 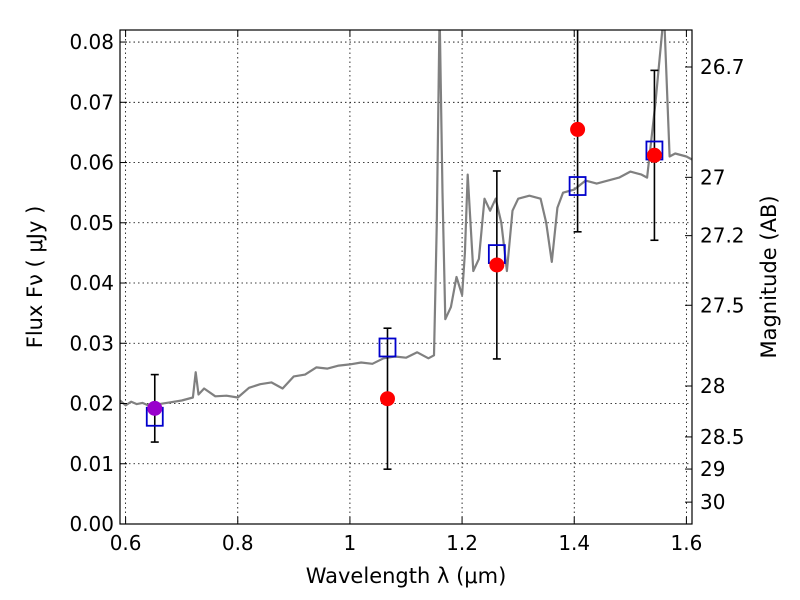 What do you see at coordinates (238, 543) in the screenshot?
I see `x-tick-label: 0.8` at bounding box center [238, 543].